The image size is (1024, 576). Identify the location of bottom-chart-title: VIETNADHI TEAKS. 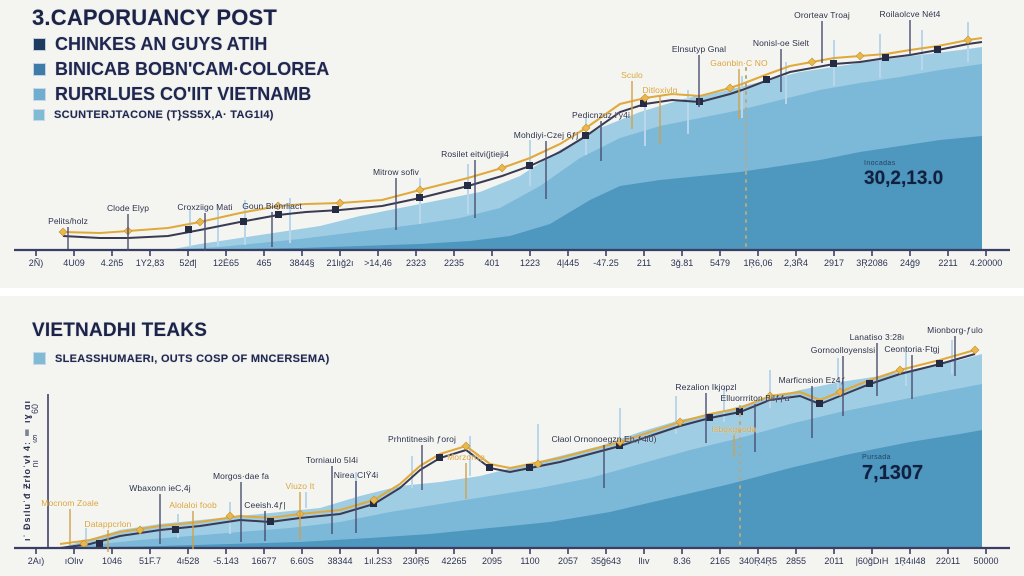
(120, 330).